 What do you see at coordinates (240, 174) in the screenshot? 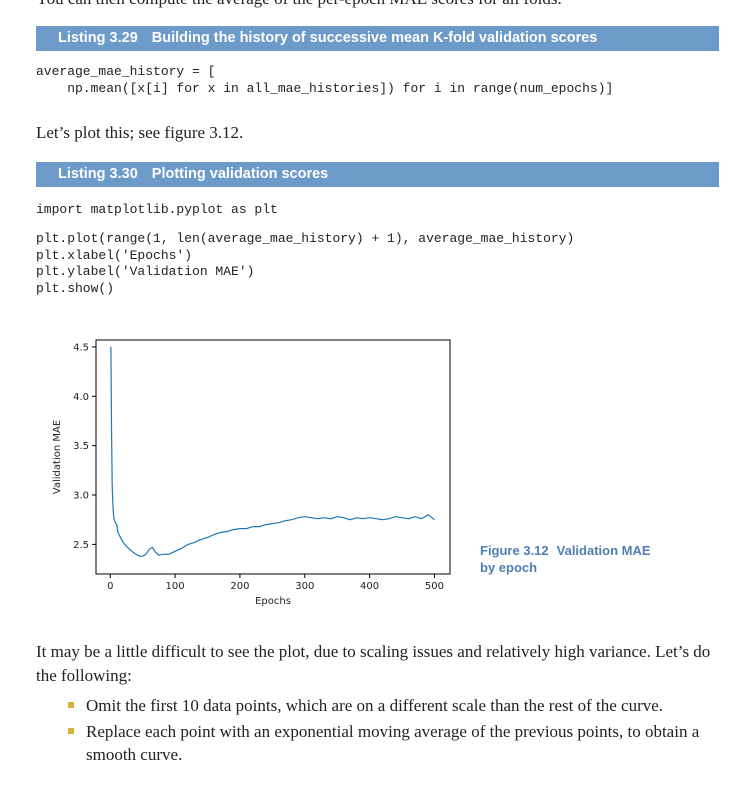
I see `listing-title: Plotting validation scores` at bounding box center [240, 174].